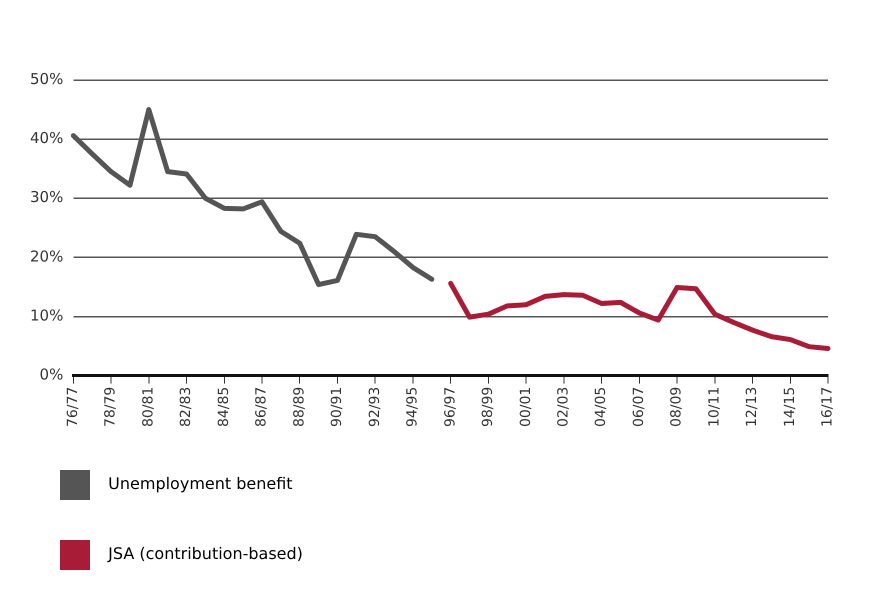 The image size is (878, 610). Describe the element at coordinates (714, 407) in the screenshot. I see `x-tick-label: 10/11` at that location.